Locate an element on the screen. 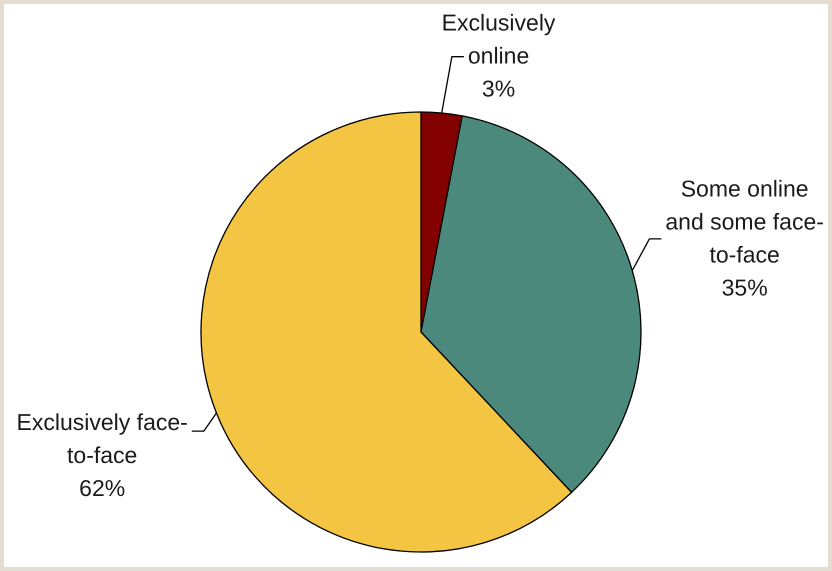 This screenshot has width=832, height=571. data-label: 35% is located at coordinates (745, 287).